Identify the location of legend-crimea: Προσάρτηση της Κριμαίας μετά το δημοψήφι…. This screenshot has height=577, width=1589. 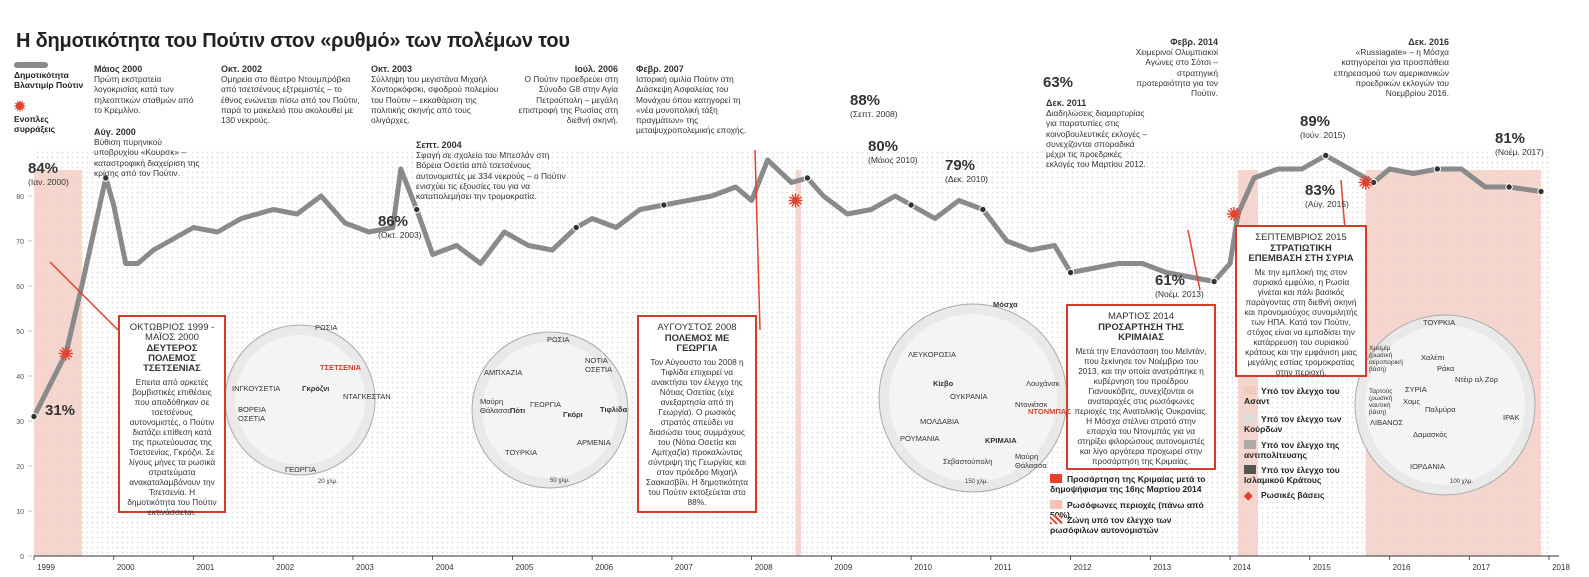
(1128, 484).